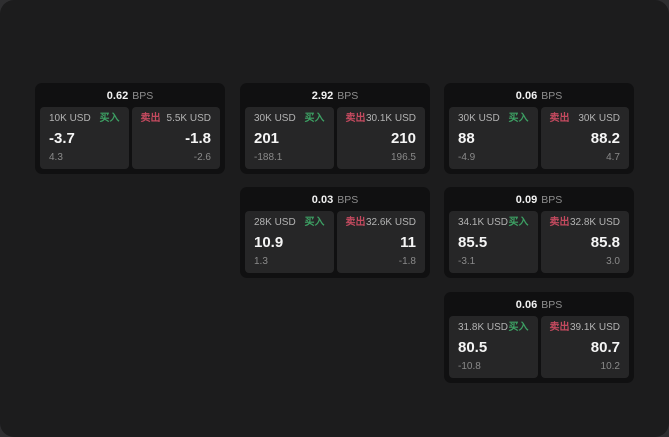 This screenshot has height=437, width=669. I want to click on sell-delta-value: 196.5, so click(403, 157).